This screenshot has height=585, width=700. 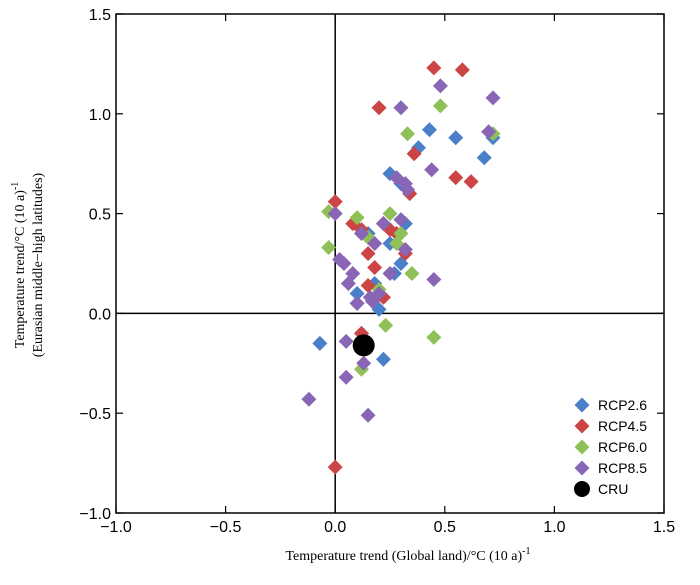 I want to click on legend-label-rcp26: RCP2.6, so click(x=622, y=405).